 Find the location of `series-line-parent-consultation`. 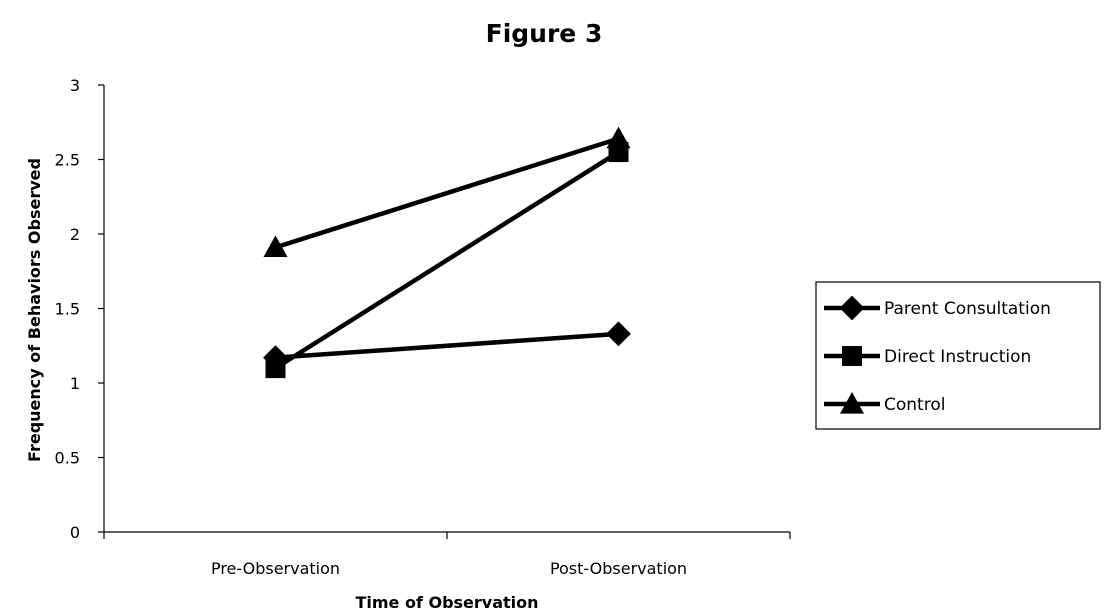

series-line-parent-consultation is located at coordinates (447, 345).